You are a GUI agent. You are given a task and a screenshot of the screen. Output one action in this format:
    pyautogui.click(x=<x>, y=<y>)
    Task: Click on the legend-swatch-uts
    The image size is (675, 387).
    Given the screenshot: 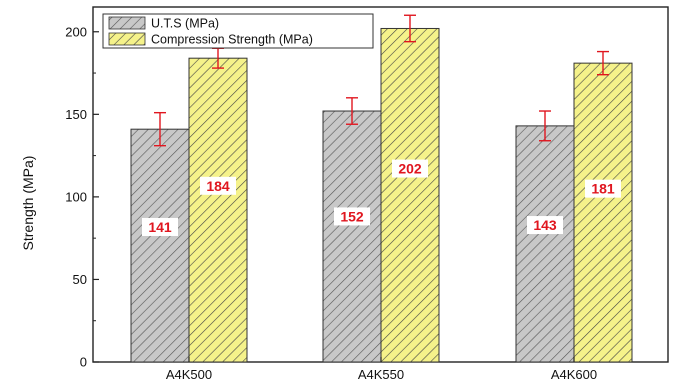 What is the action you would take?
    pyautogui.click(x=127, y=23)
    